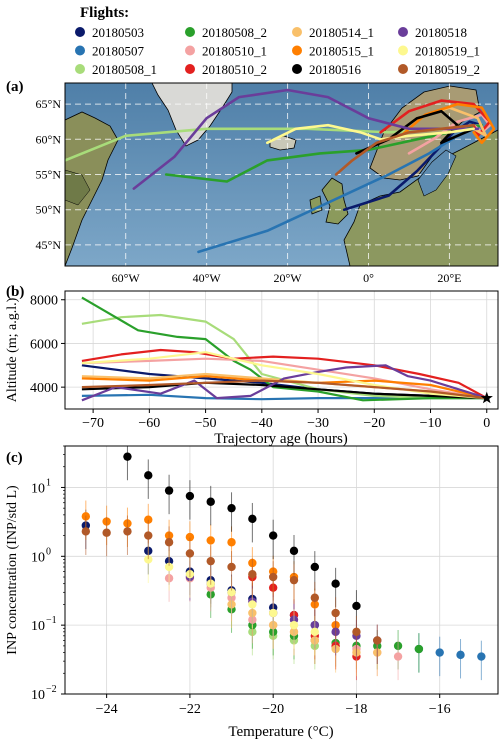  Describe the element at coordinates (486, 423) in the screenshot. I see `altitude-x-tick-7: 0` at that location.